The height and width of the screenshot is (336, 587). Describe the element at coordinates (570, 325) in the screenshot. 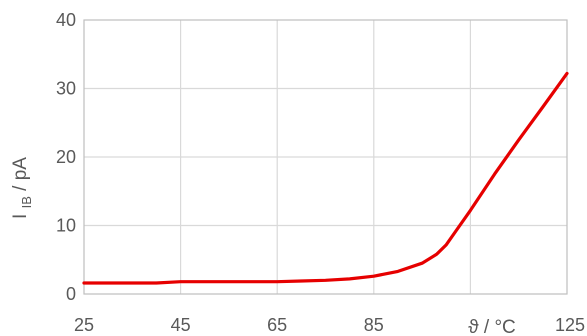

I see `x-tick-label: 125` at that location.